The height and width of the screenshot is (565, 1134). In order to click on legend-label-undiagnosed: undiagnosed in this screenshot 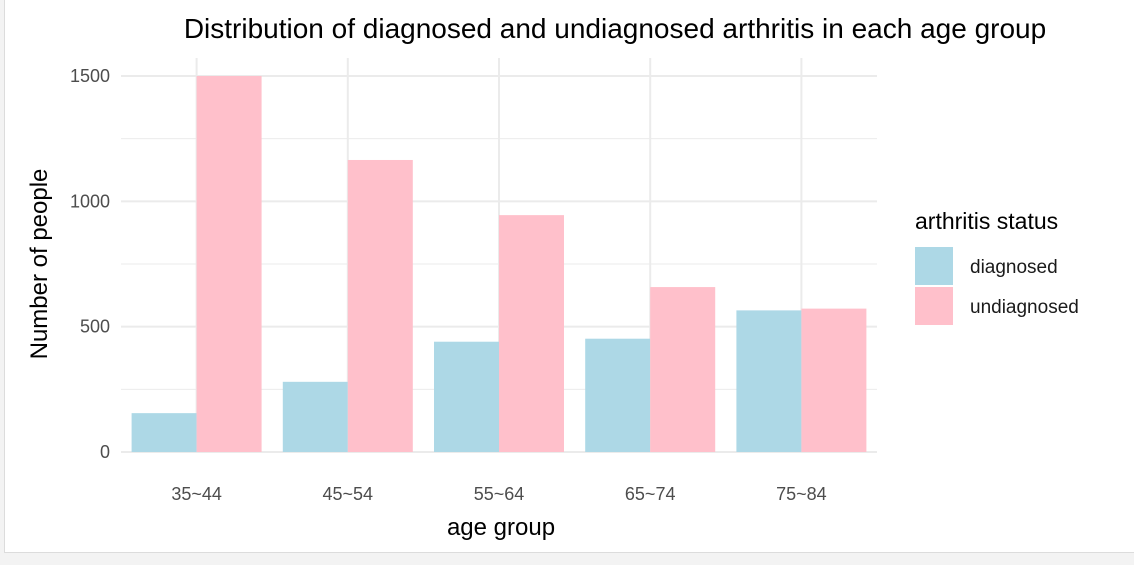, I will do `click(1024, 307)`.